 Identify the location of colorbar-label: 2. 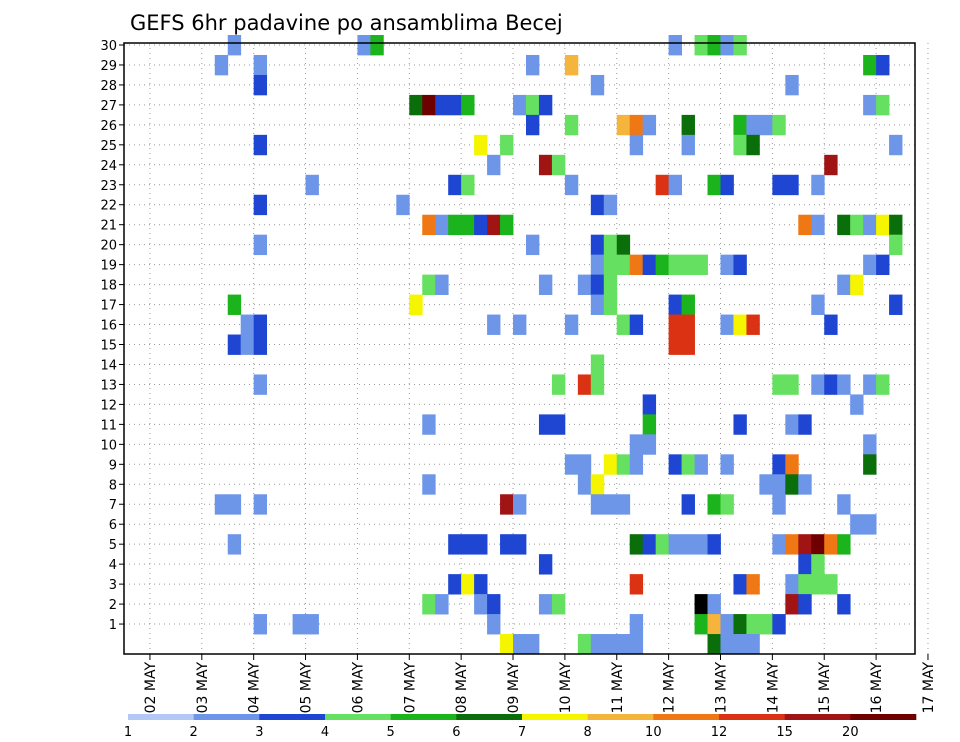
(194, 732).